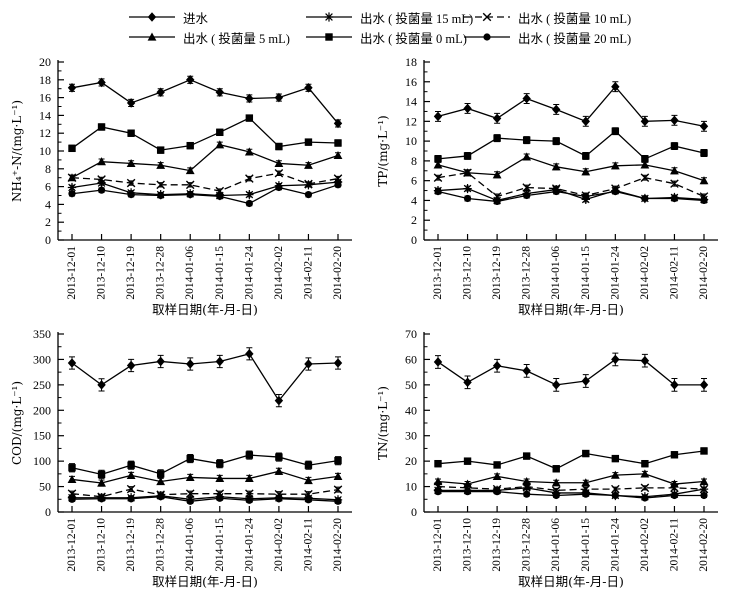 This screenshot has height=594, width=732. Describe the element at coordinates (414, 220) in the screenshot. I see `y-tick-label: 2` at that location.